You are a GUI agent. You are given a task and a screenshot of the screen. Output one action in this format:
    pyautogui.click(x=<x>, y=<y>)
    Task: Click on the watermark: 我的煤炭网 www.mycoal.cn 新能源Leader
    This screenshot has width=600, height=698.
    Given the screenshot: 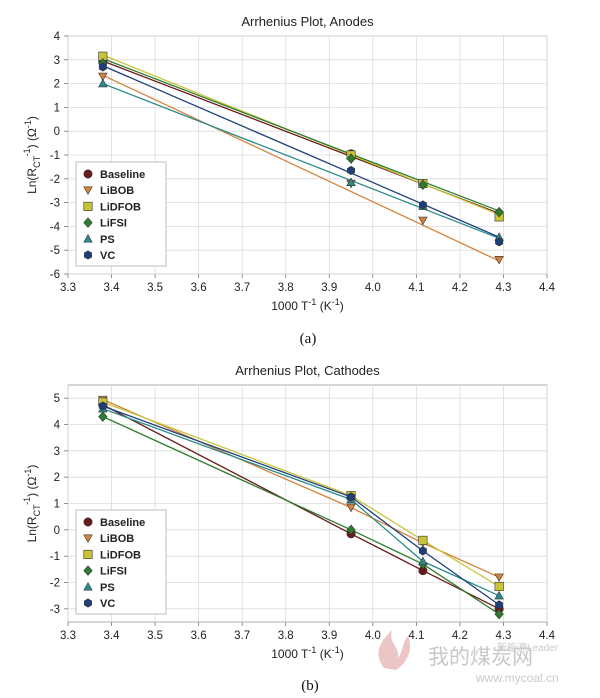 What is the action you would take?
    pyautogui.click(x=468, y=657)
    